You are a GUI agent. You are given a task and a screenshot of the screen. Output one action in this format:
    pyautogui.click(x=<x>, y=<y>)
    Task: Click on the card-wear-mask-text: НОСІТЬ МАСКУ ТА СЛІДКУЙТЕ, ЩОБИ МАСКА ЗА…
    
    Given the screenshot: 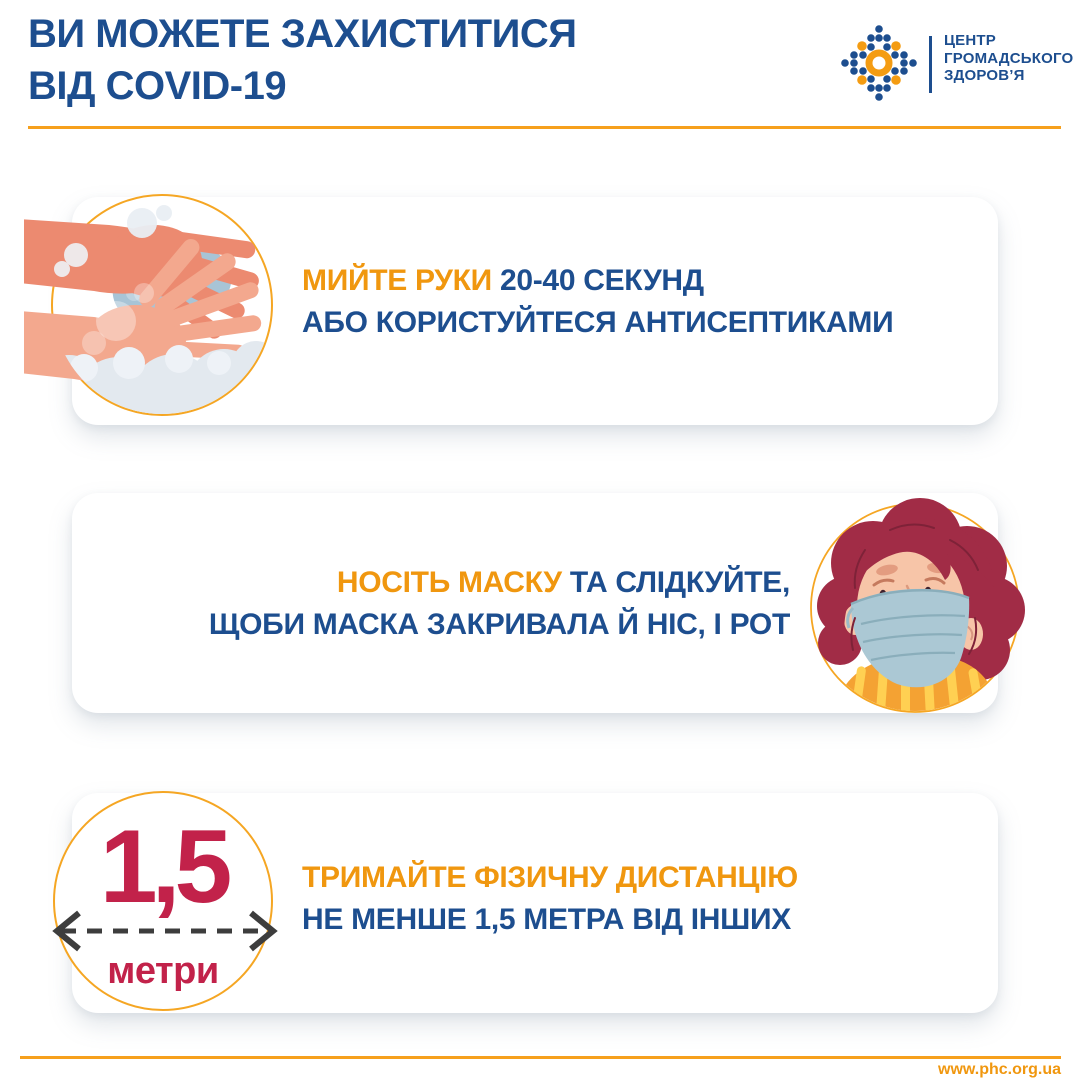 What is the action you would take?
    pyautogui.click(x=499, y=604)
    